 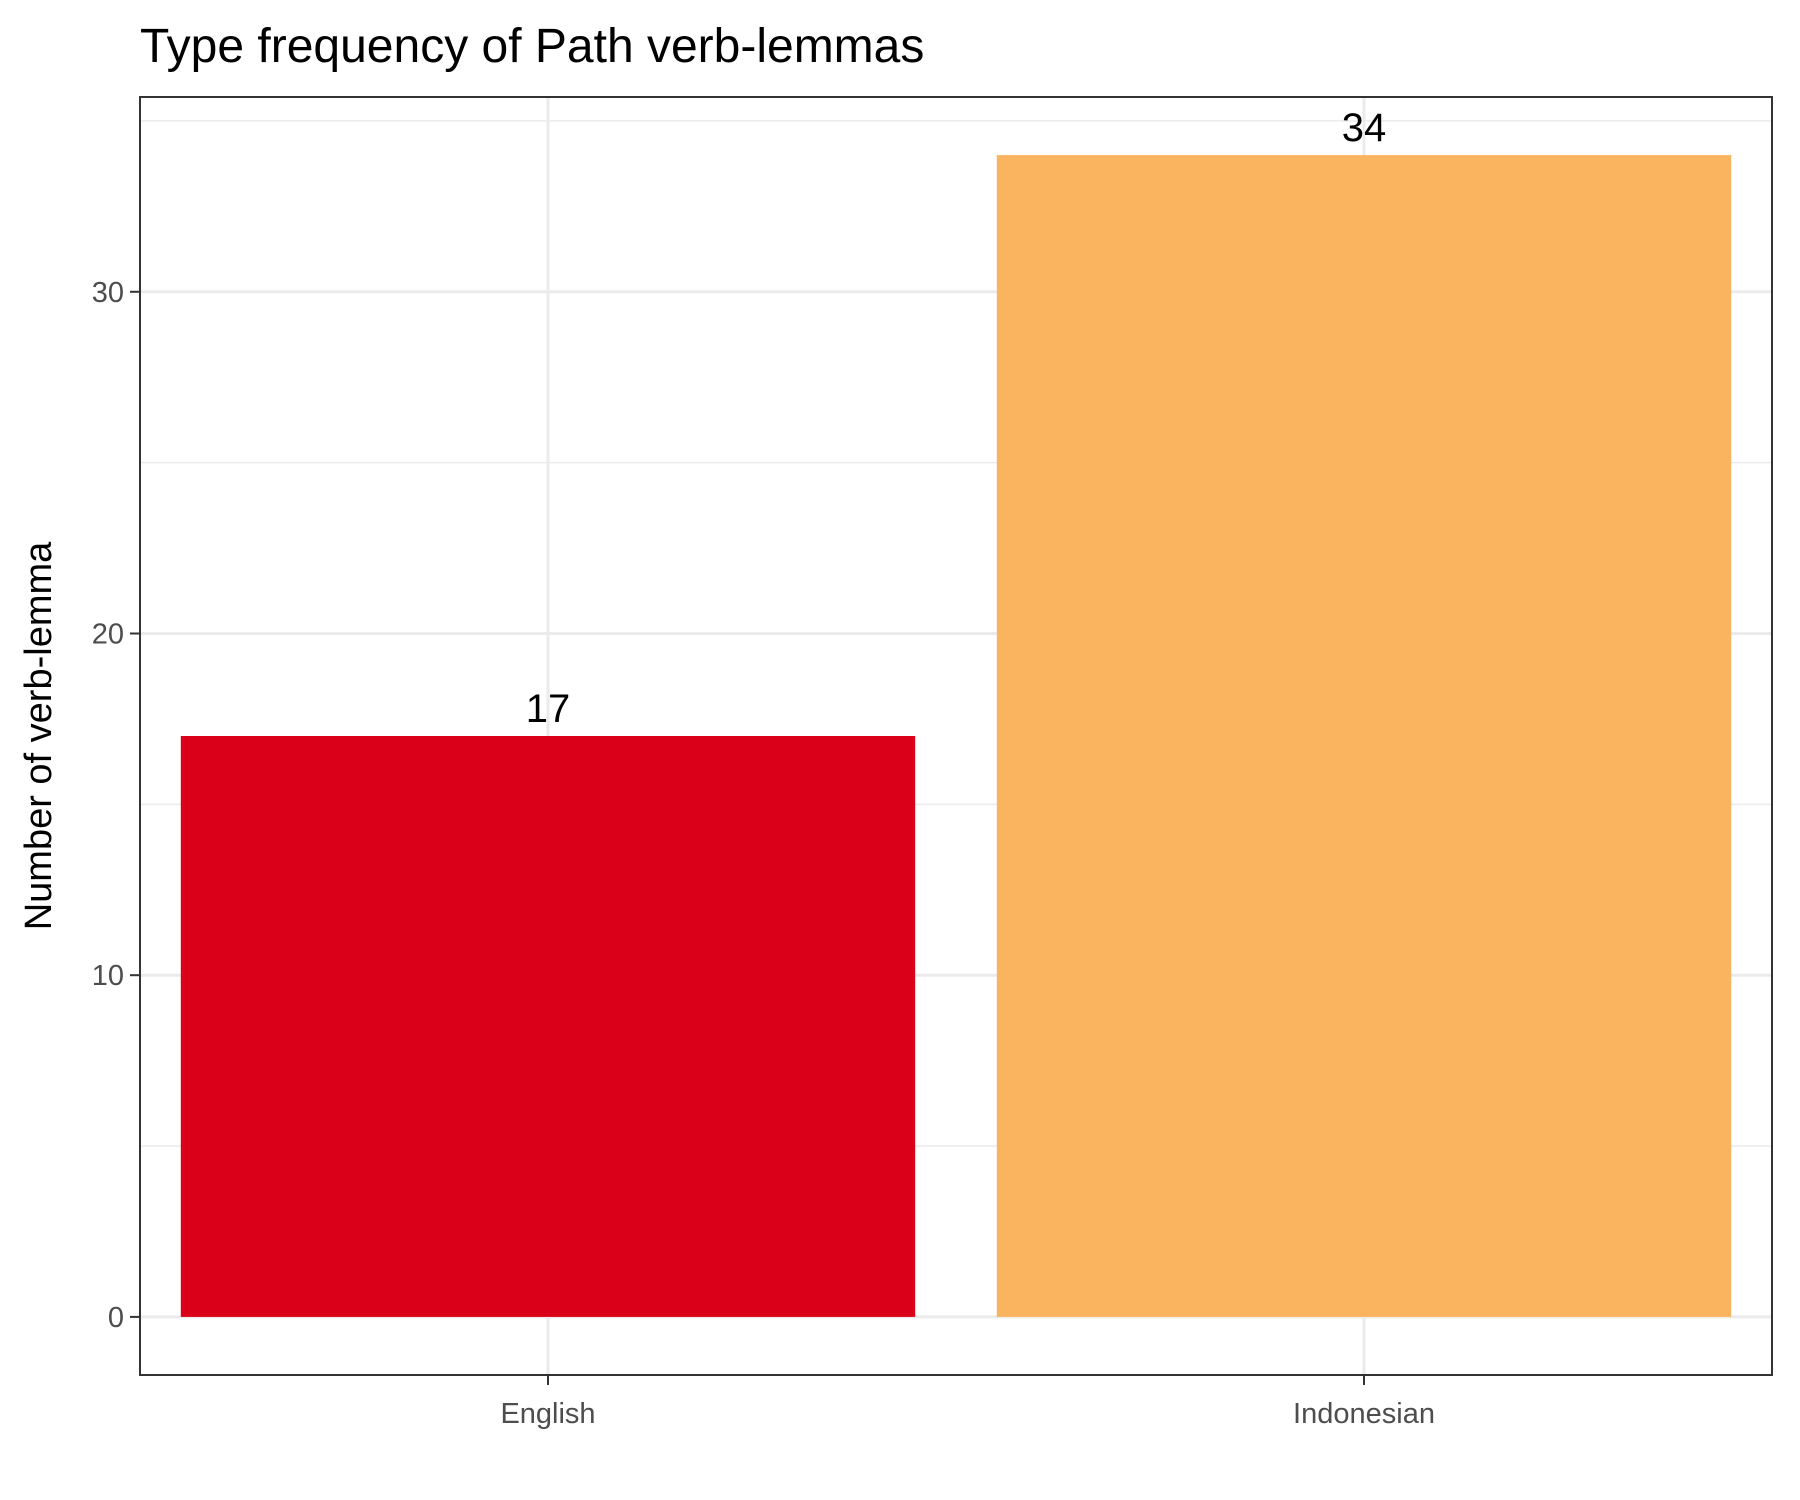 I want to click on y-tick-label: 20, so click(x=108, y=634).